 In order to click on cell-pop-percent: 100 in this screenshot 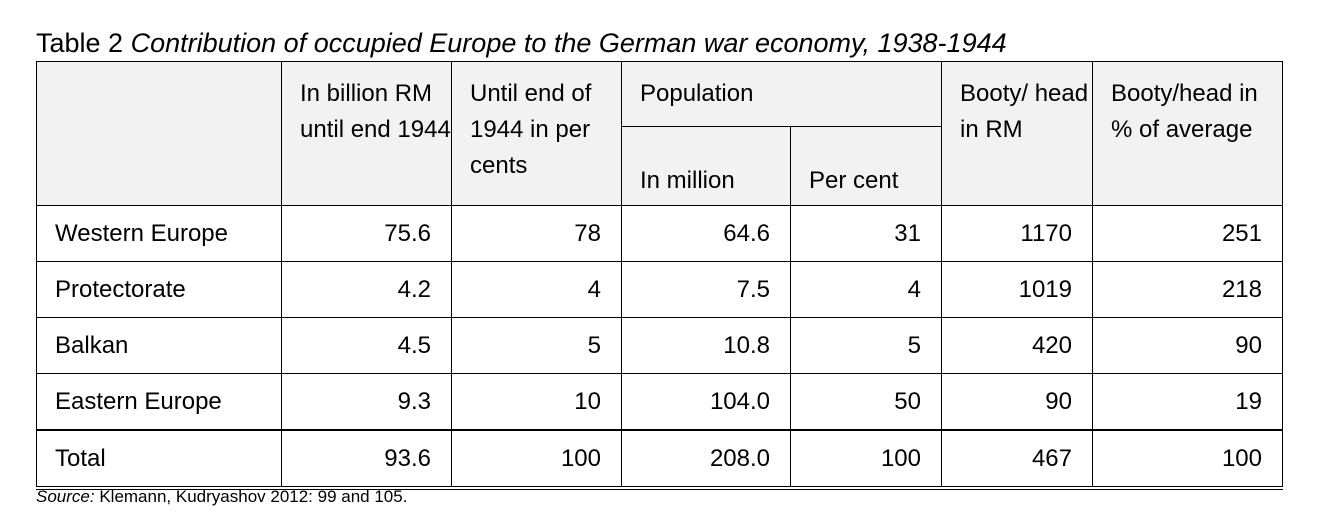, I will do `click(866, 459)`.